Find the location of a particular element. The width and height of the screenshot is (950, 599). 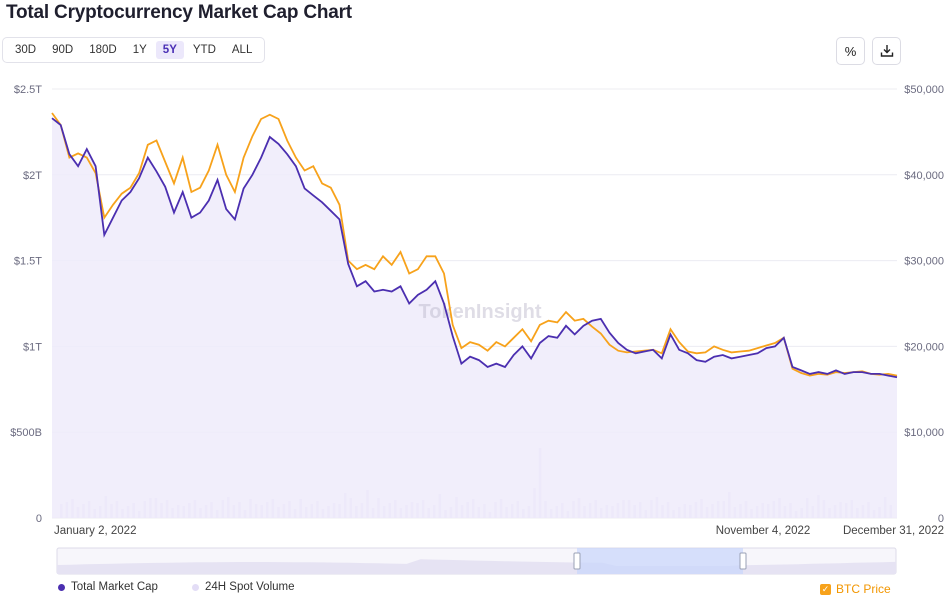

range-90d-button: 90D is located at coordinates (63, 50).